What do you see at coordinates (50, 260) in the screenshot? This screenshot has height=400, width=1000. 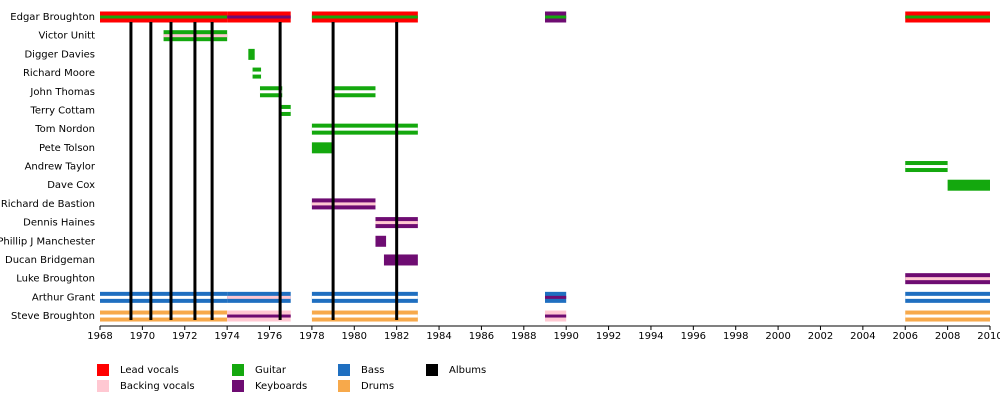 I see `member-name: Ducan Bridgeman` at bounding box center [50, 260].